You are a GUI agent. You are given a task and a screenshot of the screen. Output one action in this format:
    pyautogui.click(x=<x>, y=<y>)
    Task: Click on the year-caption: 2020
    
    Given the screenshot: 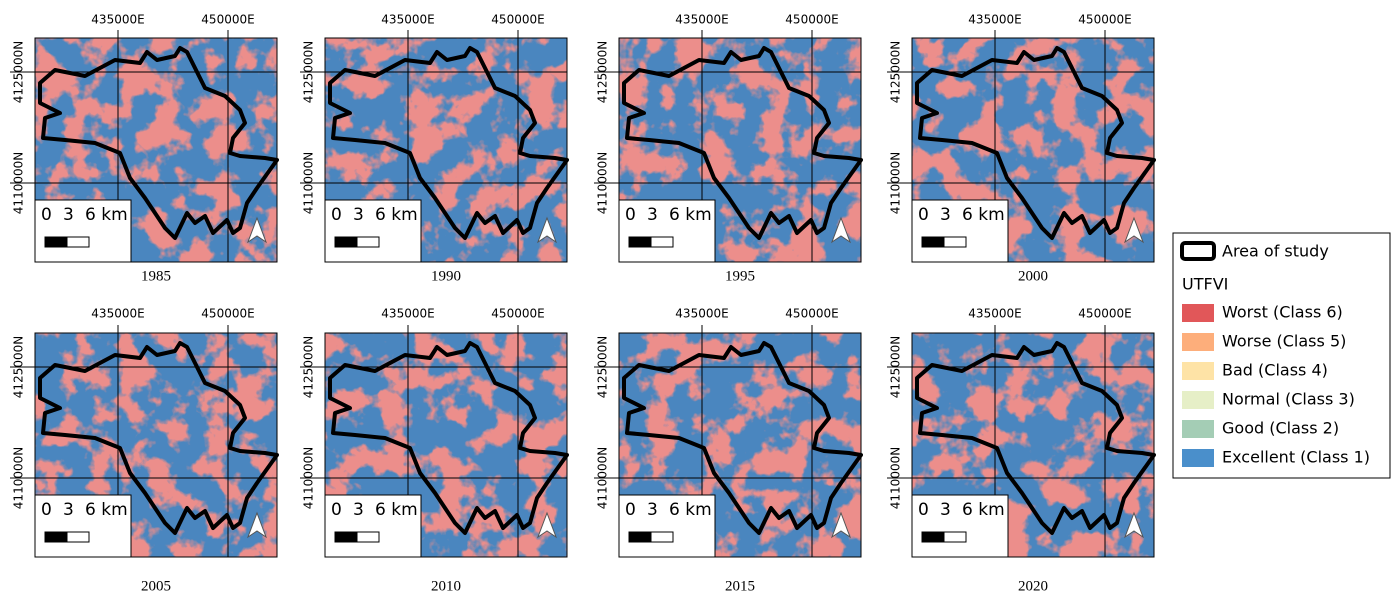 What is the action you would take?
    pyautogui.click(x=1033, y=586)
    